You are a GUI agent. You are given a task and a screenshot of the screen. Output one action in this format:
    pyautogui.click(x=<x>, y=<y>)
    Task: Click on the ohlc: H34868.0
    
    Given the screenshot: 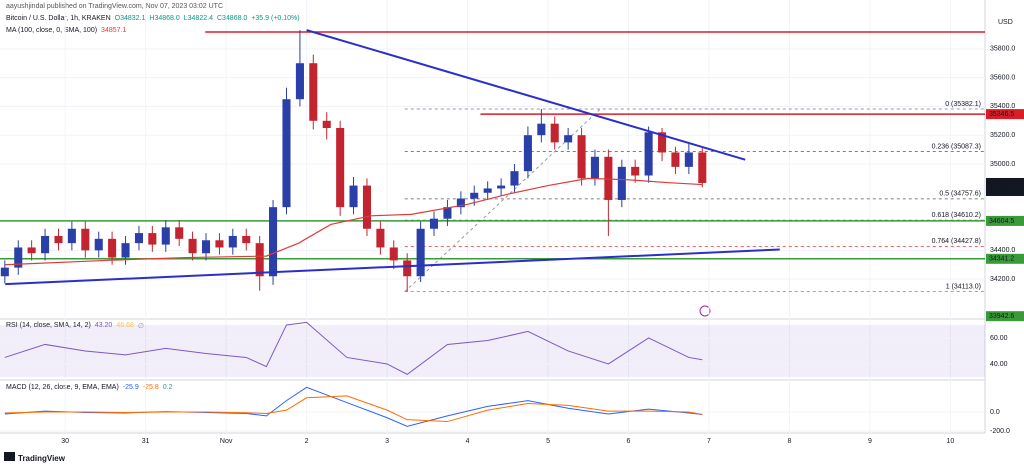 What is the action you would take?
    pyautogui.click(x=164, y=18)
    